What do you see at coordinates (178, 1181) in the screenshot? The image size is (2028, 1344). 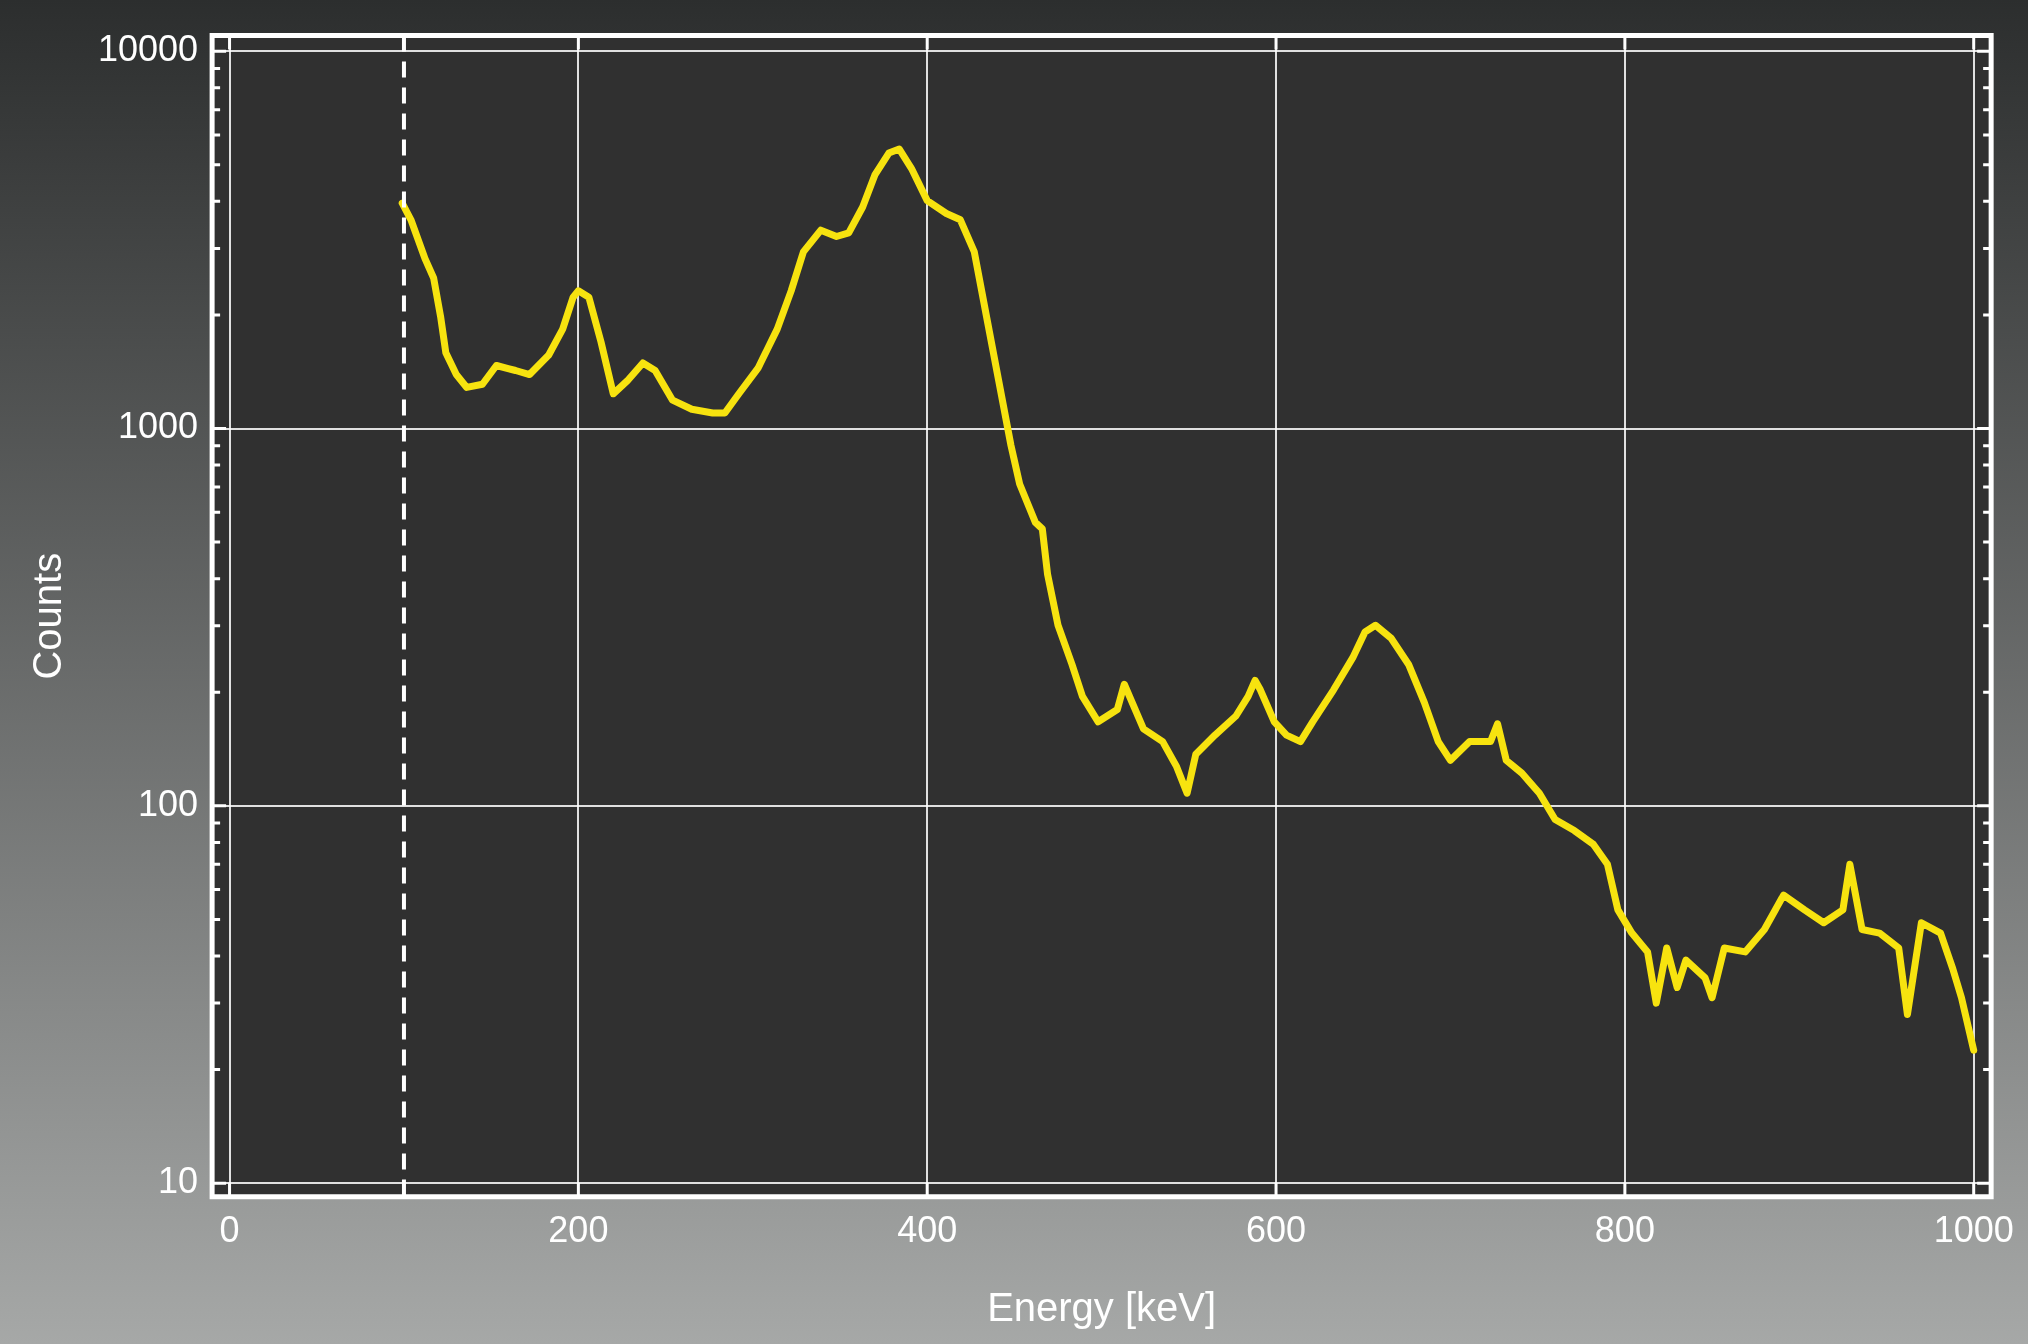 I see `y-tick-label: 10` at bounding box center [178, 1181].